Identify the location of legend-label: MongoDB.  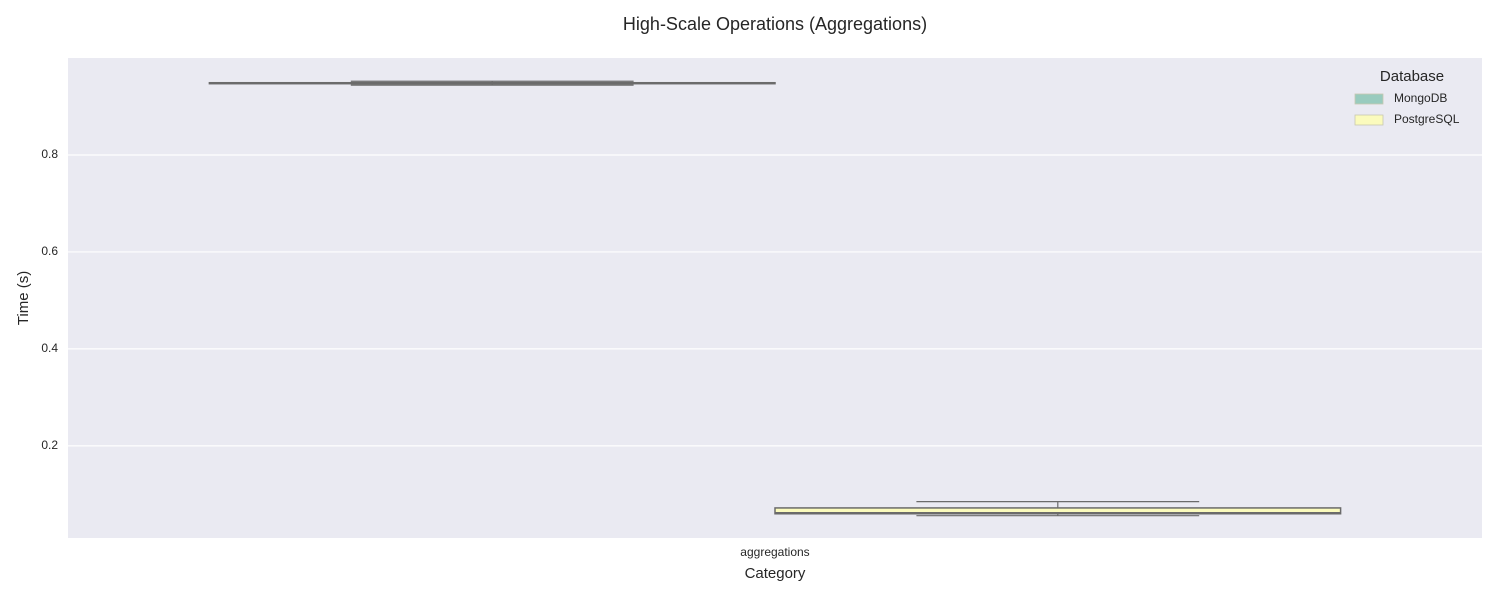
(1420, 98).